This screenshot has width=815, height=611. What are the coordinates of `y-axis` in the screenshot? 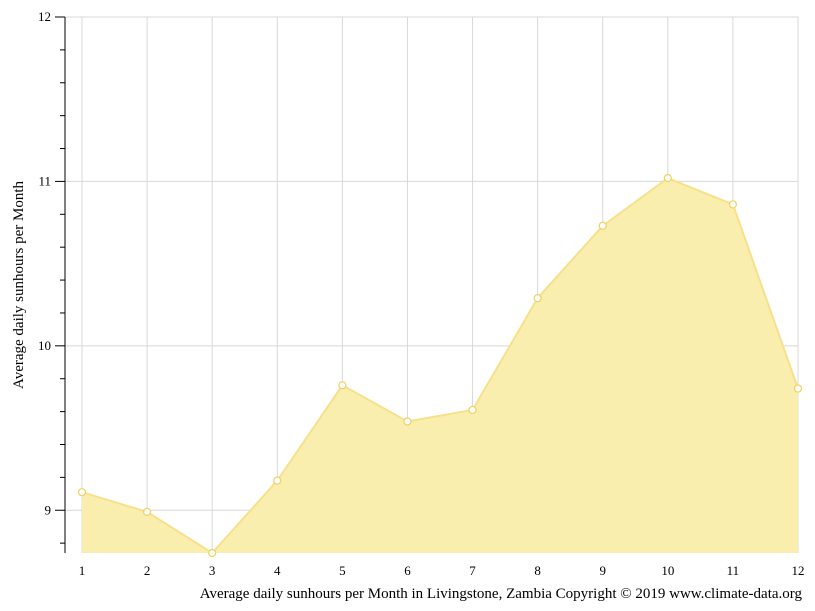 It's located at (60, 284).